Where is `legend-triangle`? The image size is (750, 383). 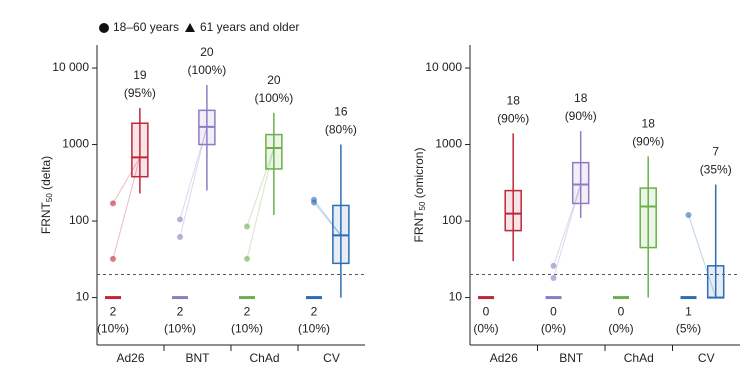 legend-triangle is located at coordinates (190, 27).